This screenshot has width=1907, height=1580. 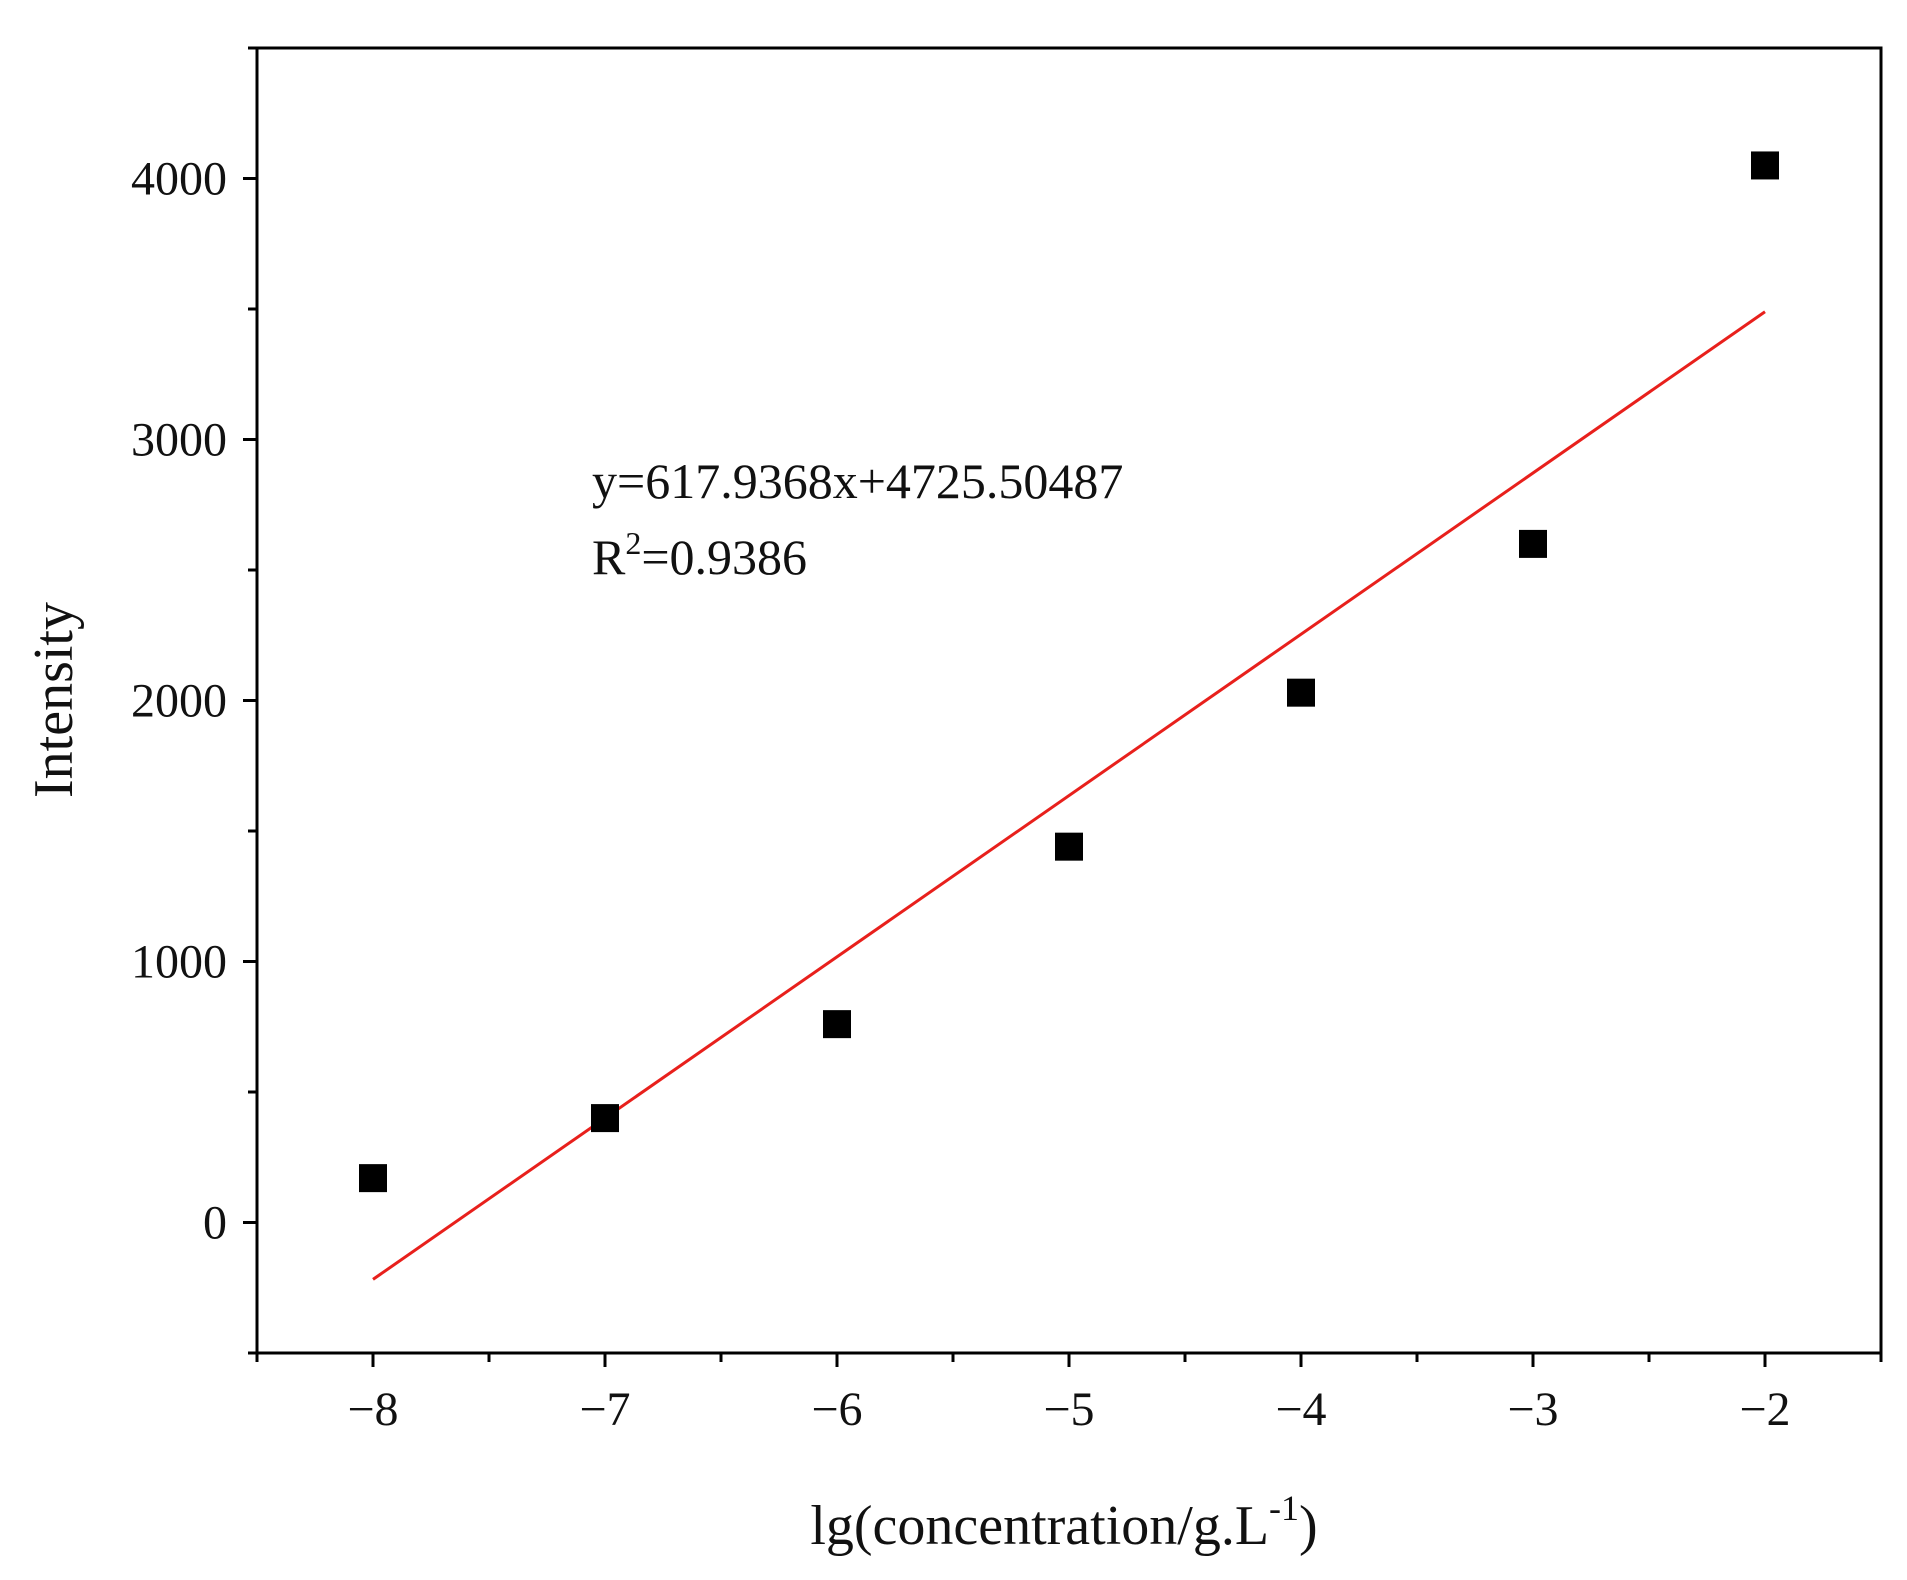 I want to click on x-tick-label: −3, so click(x=1532, y=1409).